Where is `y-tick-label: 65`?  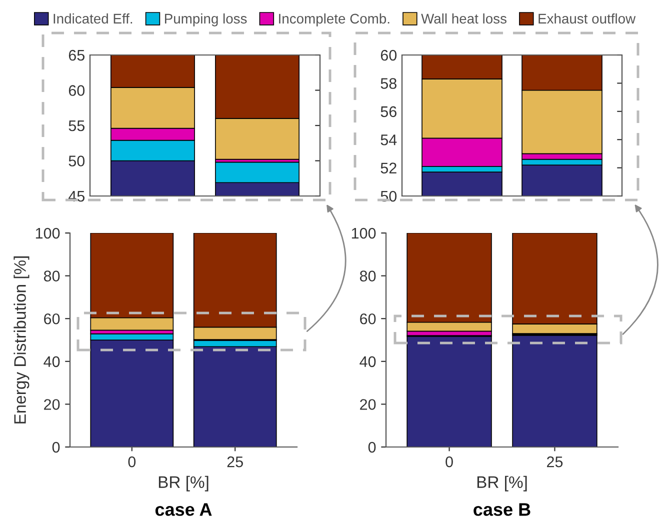 y-tick-label: 65 is located at coordinates (76, 55).